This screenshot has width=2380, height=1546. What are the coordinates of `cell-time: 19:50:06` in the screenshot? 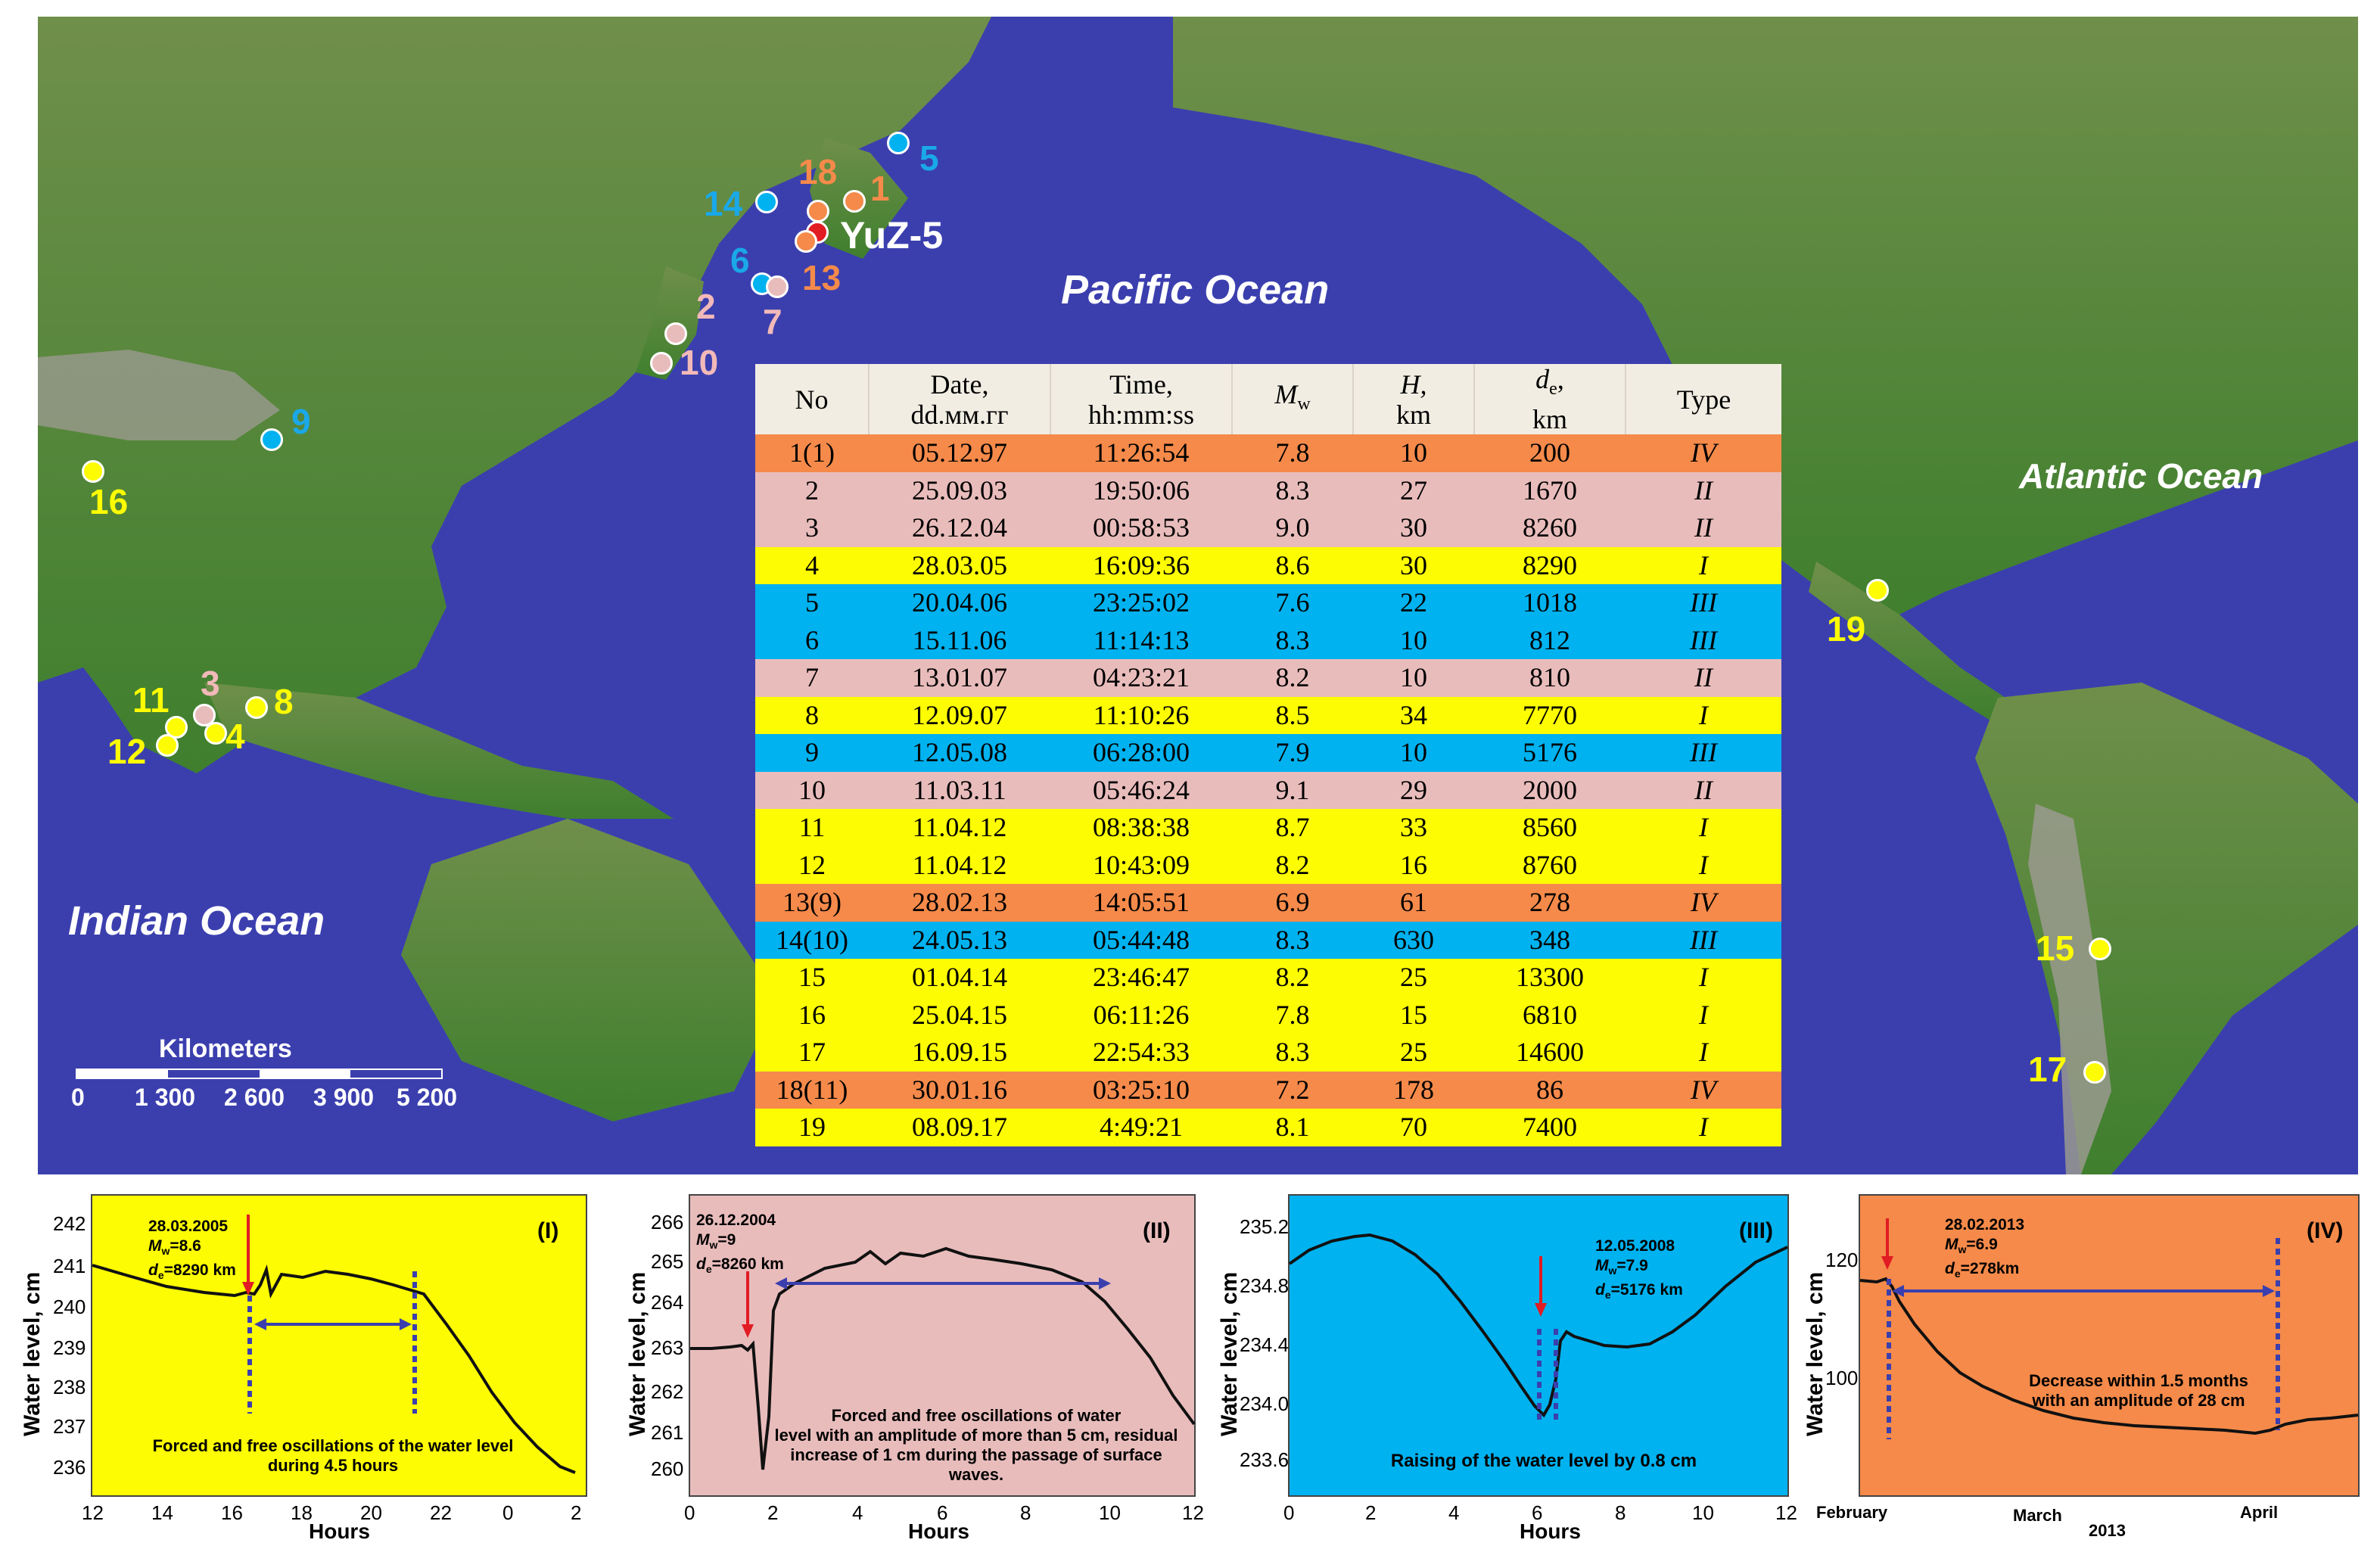 It's located at (1141, 491).